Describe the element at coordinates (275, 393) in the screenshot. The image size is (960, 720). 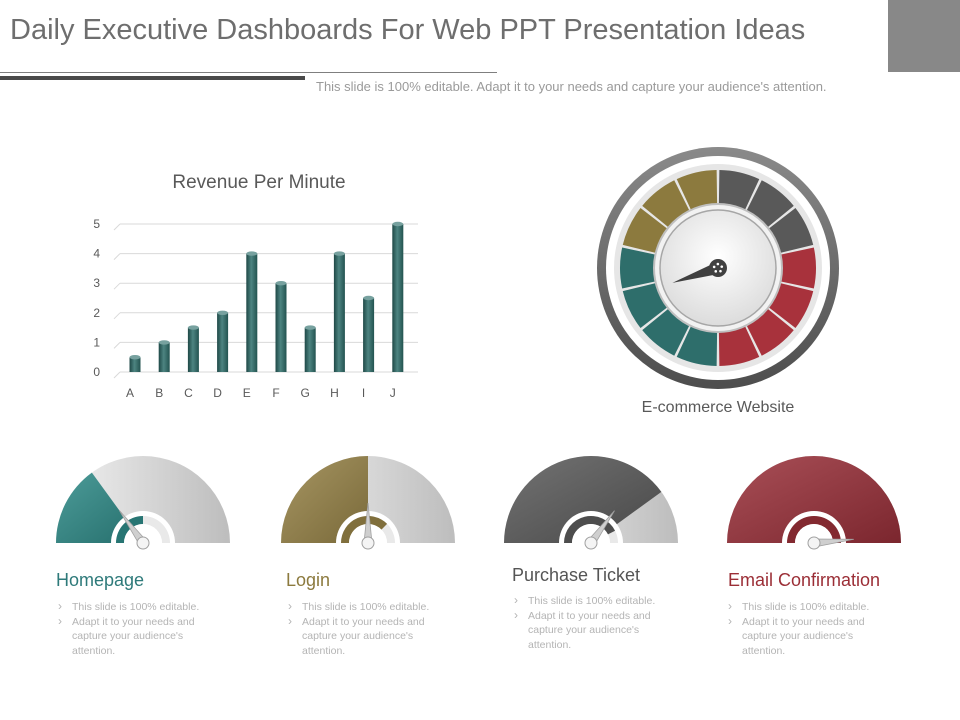
I see `x-tick-label: F` at that location.